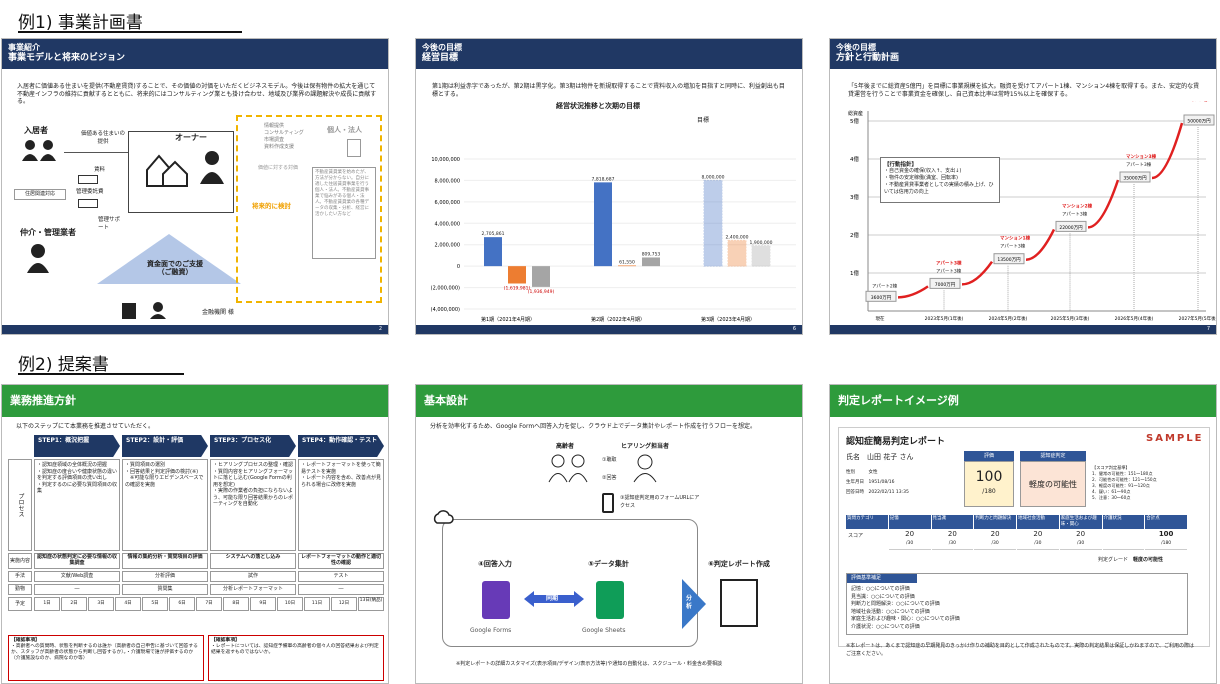 Image resolution: width=1220 pixels, height=684 pixels. Describe the element at coordinates (1071, 228) in the screenshot. I see `value-label: 22000万円` at that location.